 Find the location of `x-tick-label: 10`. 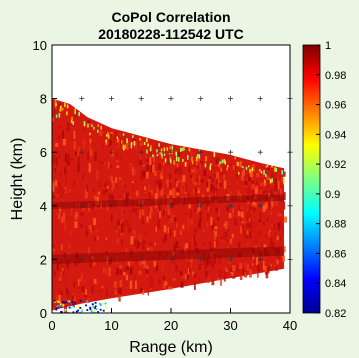

x-tick-label: 10 is located at coordinates (111, 325).